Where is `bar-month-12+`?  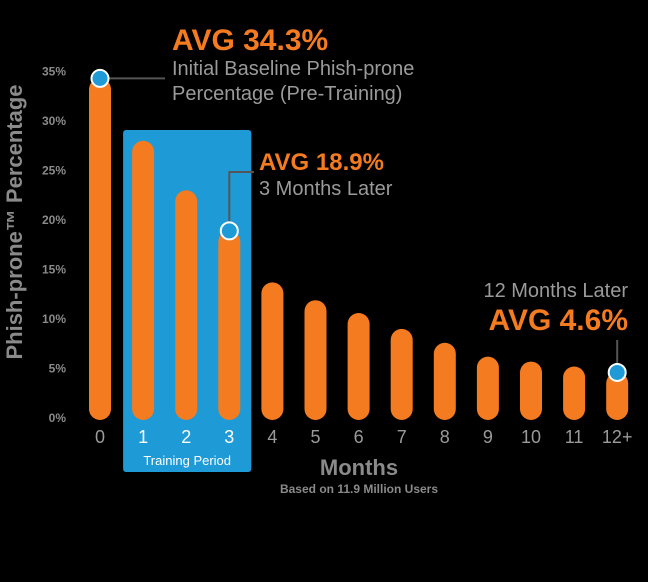 bar-month-12+ is located at coordinates (617, 396).